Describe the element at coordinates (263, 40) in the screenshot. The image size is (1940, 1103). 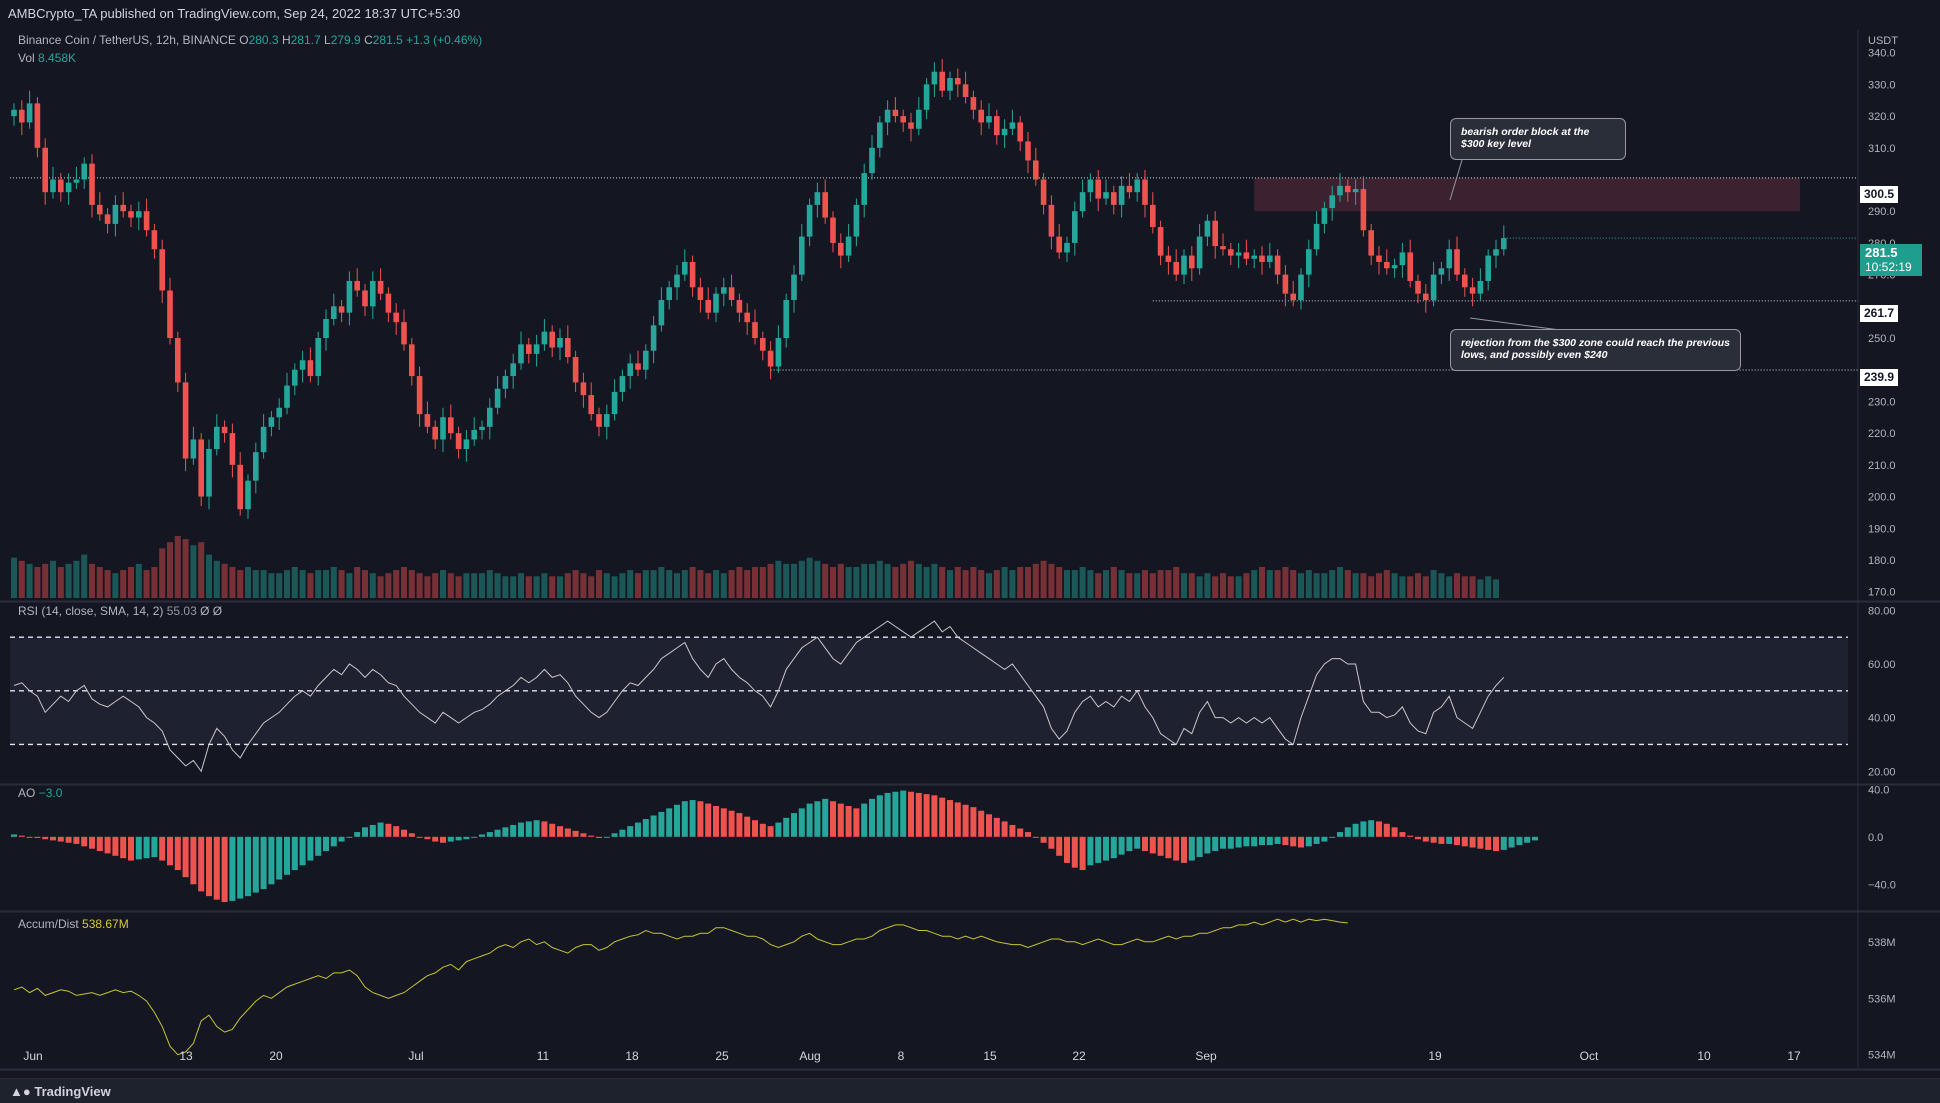
I see `open-value: 280.3` at that location.